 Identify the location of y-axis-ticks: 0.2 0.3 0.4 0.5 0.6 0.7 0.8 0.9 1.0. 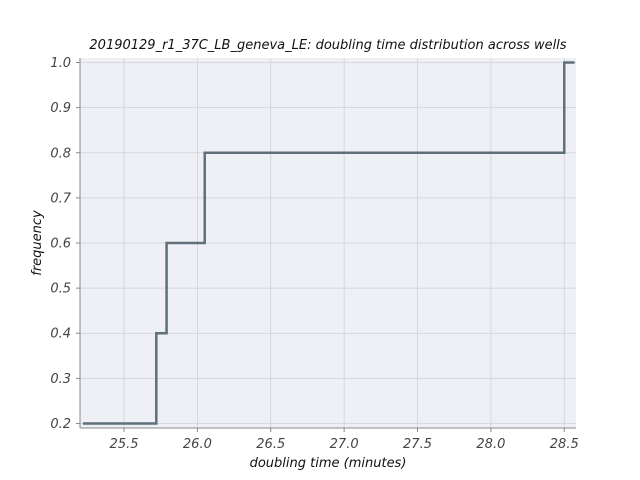
(65, 244).